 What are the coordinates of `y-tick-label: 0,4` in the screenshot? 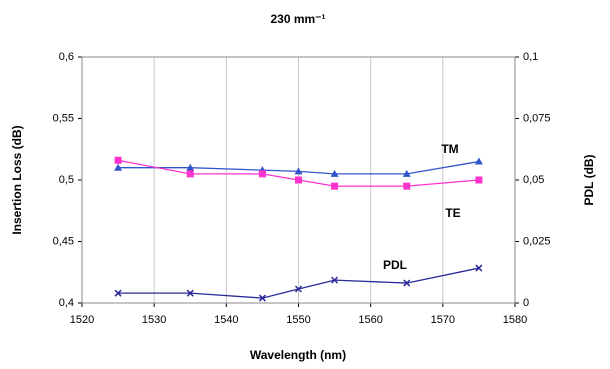 It's located at (66, 303).